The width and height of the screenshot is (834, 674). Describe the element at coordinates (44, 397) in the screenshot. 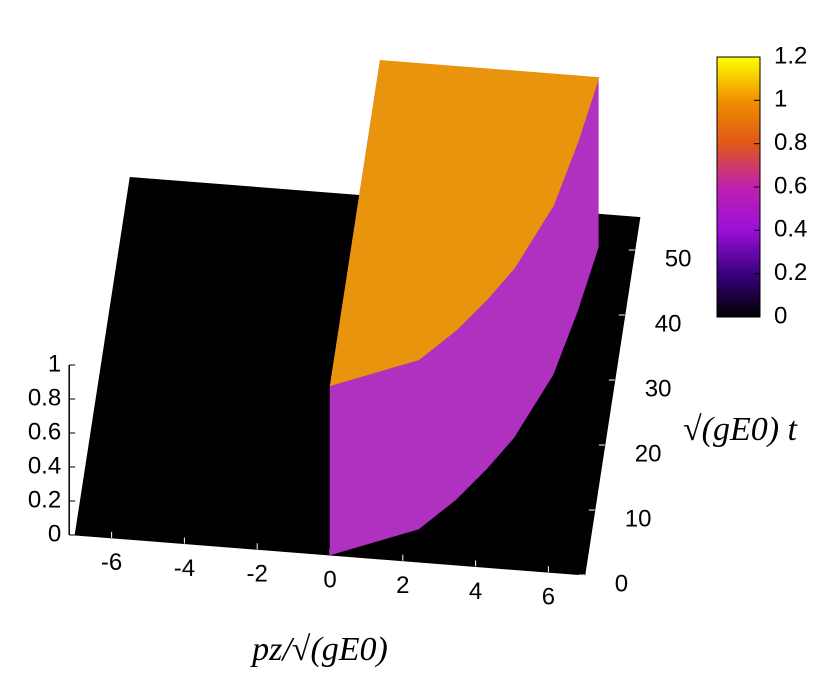

I see `z-tick-label: 0.8` at that location.